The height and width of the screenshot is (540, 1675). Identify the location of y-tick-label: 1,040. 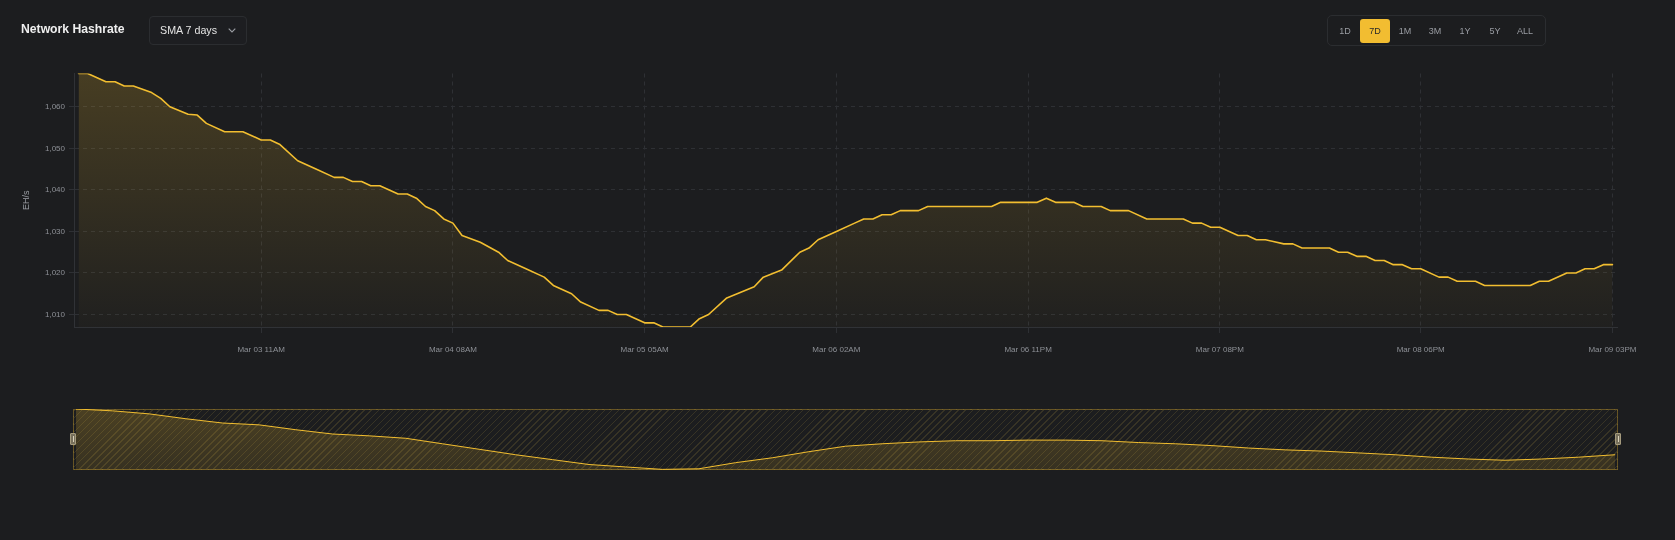
(55, 190).